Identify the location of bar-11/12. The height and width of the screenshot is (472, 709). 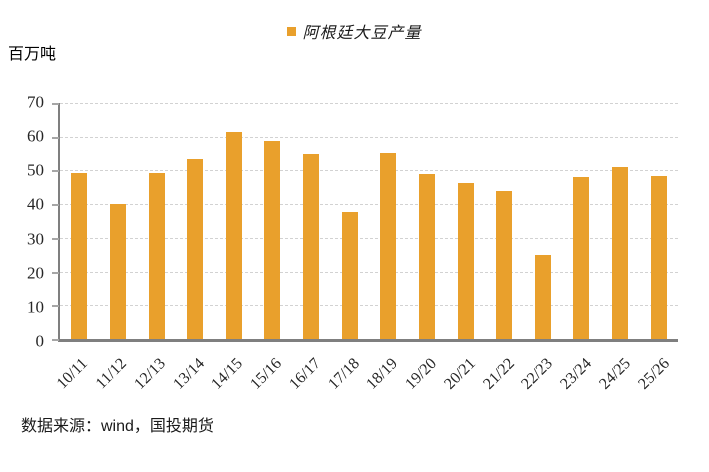
(117, 271).